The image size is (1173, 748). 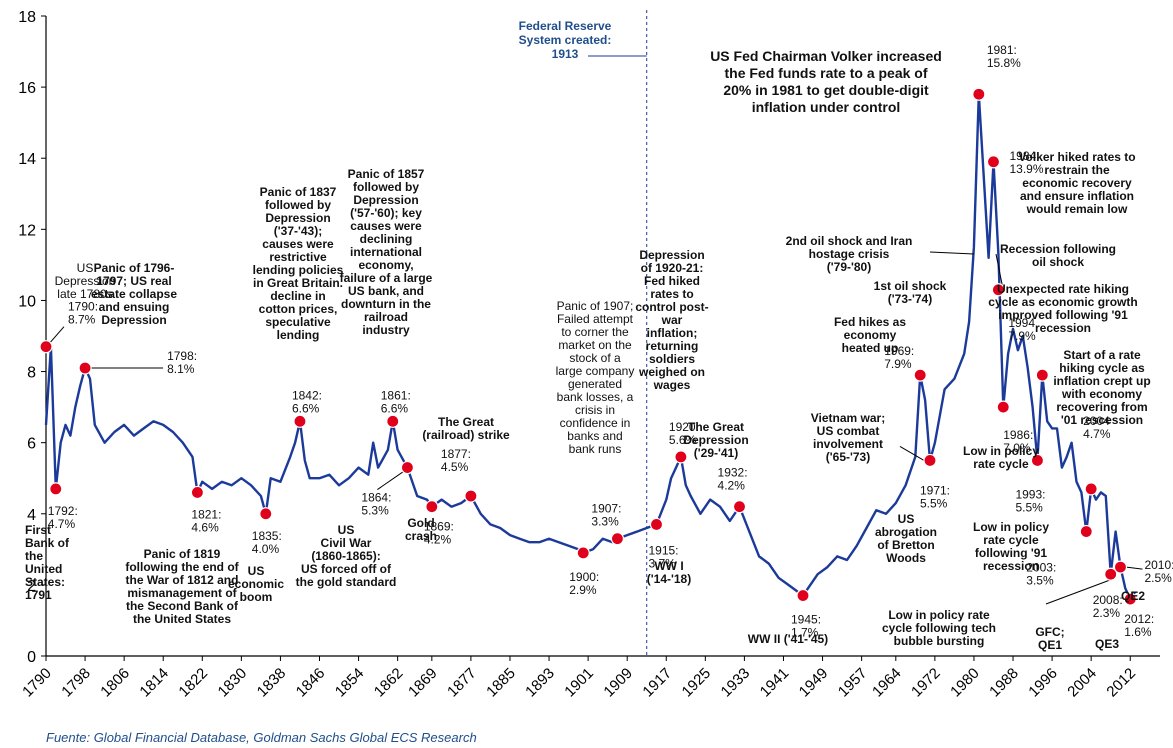 What do you see at coordinates (439, 527) in the screenshot?
I see `point-label: 1869:` at bounding box center [439, 527].